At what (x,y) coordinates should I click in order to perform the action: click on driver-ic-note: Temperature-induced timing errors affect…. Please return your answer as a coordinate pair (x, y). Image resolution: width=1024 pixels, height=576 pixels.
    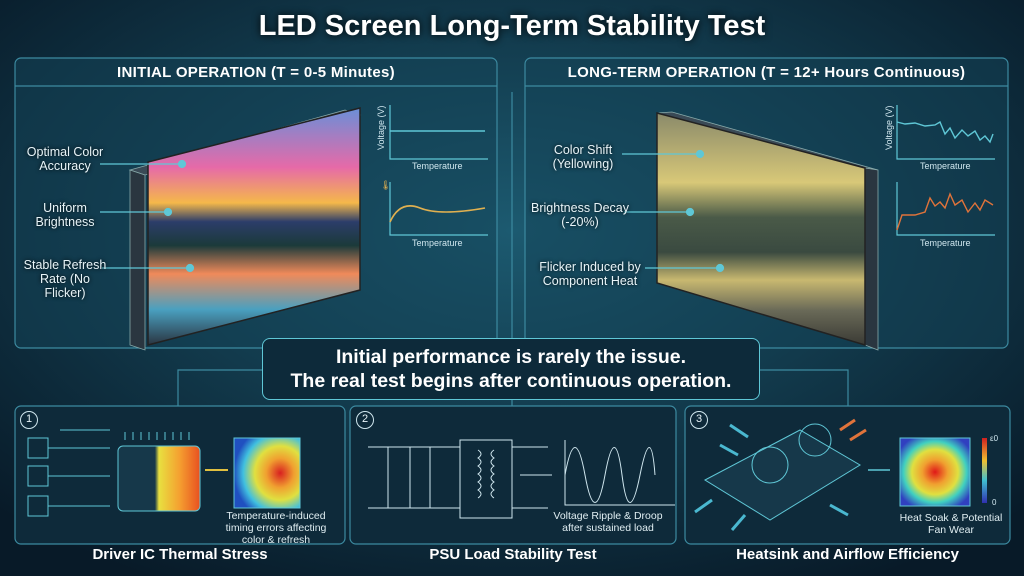
    Looking at the image, I should click on (276, 528).